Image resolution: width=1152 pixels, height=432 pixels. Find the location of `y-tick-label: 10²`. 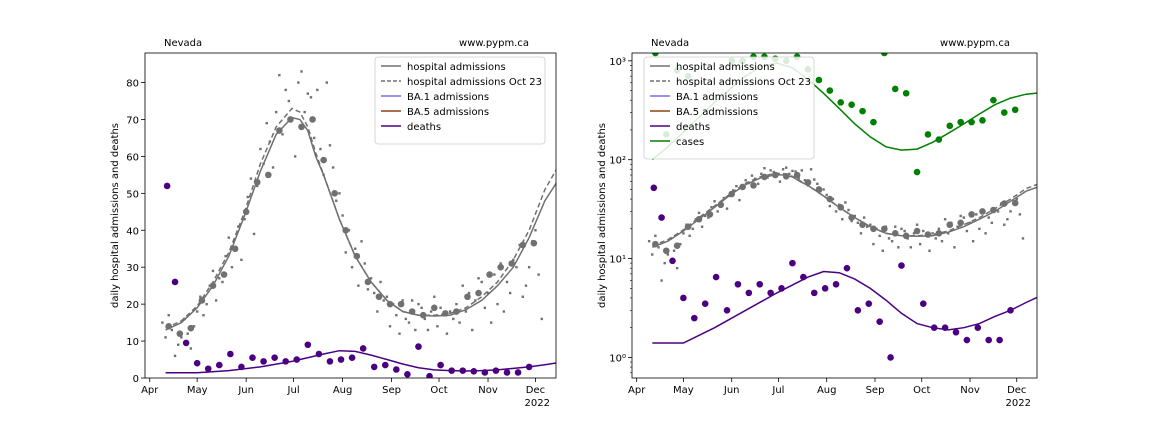

y-tick-label: 10² is located at coordinates (617, 161).